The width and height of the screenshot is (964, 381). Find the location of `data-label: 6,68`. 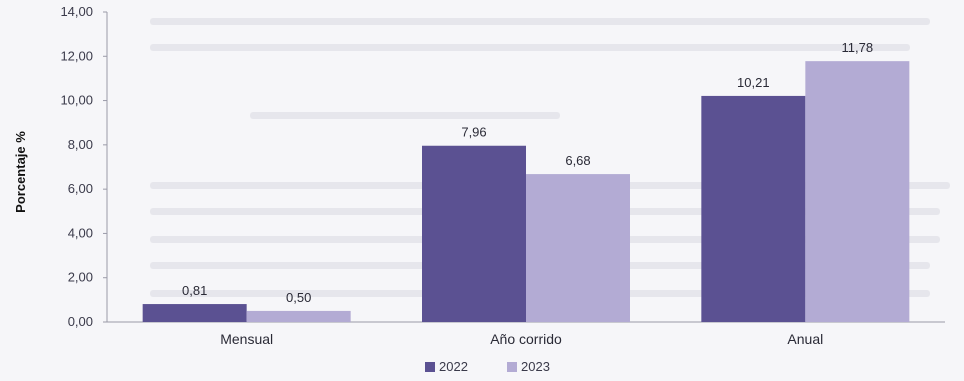

data-label: 6,68 is located at coordinates (577, 160).